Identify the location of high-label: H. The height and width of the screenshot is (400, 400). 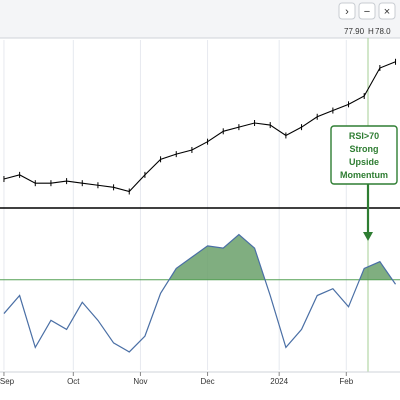
(371, 31).